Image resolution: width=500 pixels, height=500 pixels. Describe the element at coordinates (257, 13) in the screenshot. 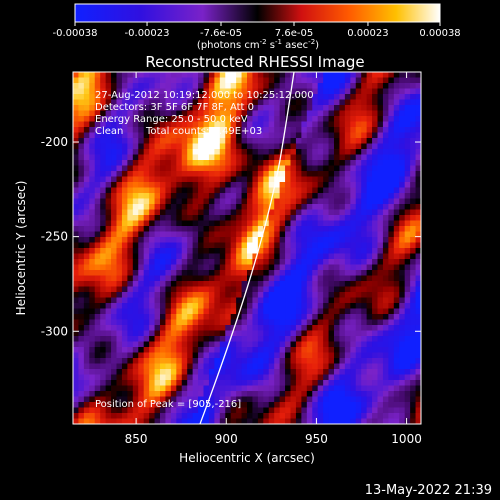

I see `colorbar` at that location.